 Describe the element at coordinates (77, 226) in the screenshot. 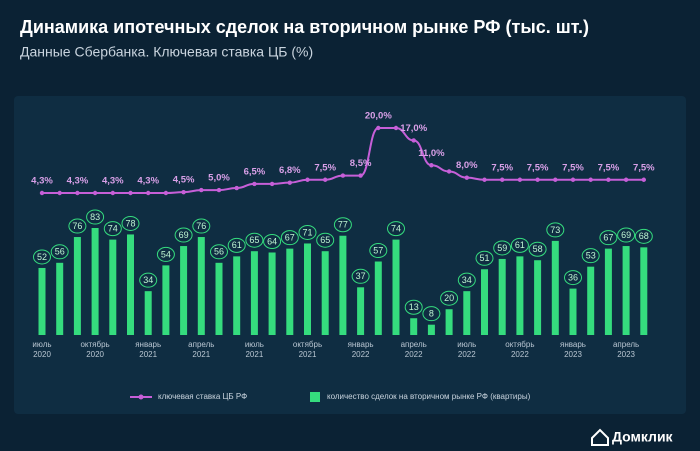

I see `value-label: 76` at that location.